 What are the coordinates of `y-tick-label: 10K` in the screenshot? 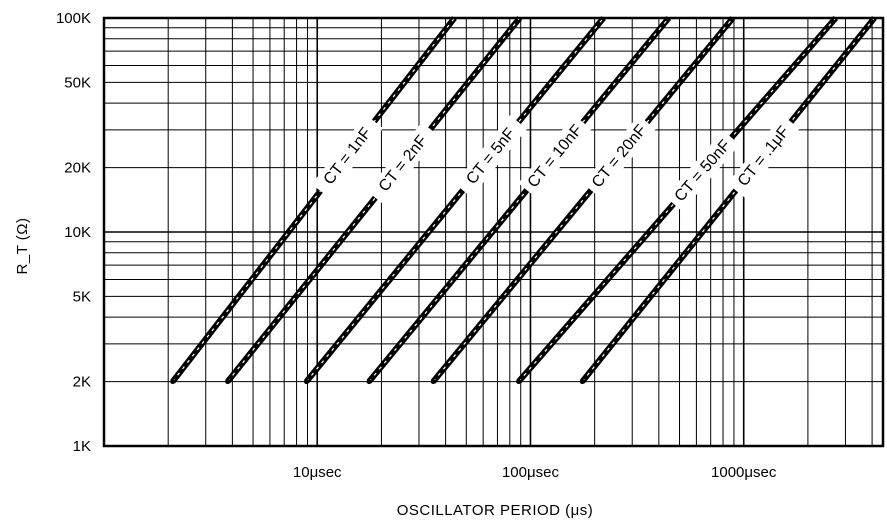 It's located at (77, 232).